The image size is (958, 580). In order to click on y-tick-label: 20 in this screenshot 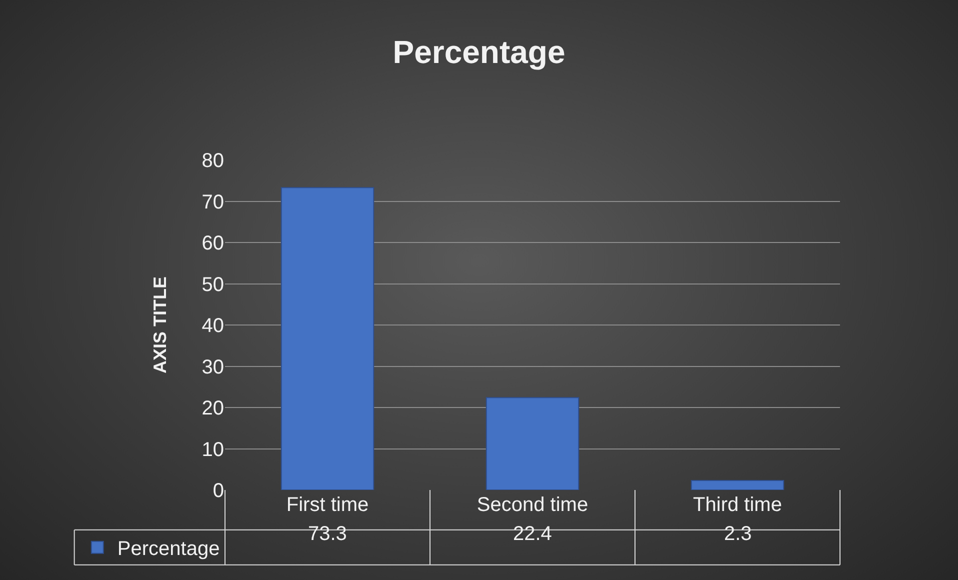, I will do `click(213, 409)`.